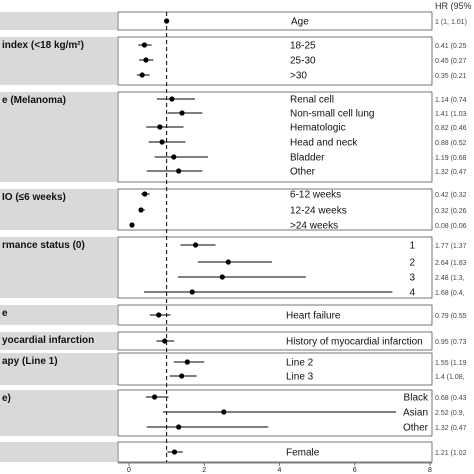 The image size is (474, 474). Describe the element at coordinates (412, 278) in the screenshot. I see `subgroup-label: 3` at that location.